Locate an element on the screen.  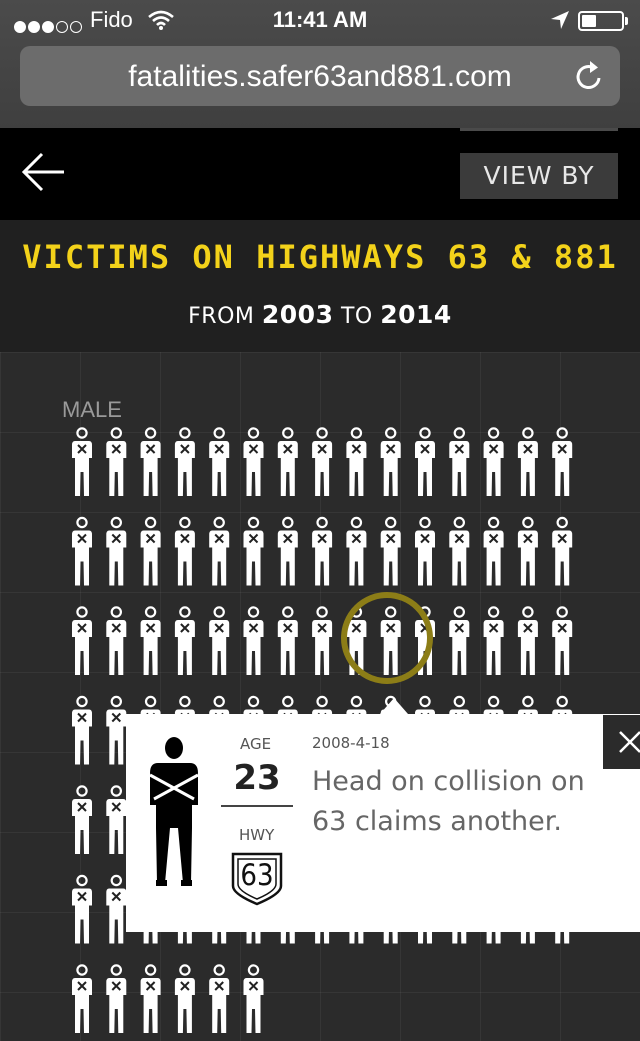
subtitle-start-year: 2003 is located at coordinates (297, 314).